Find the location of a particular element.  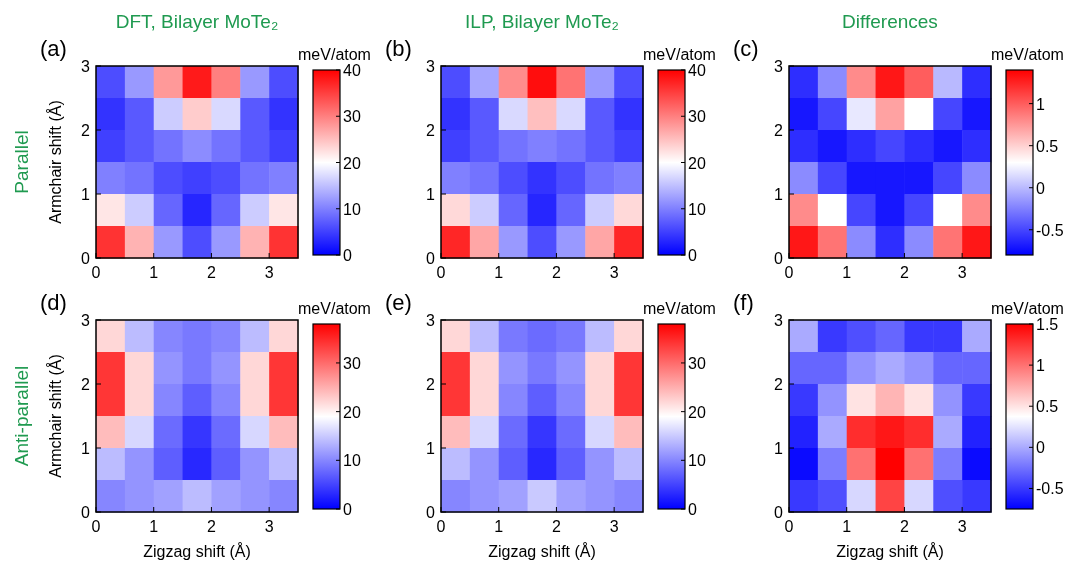

text: (a) is located at coordinates (53, 48).